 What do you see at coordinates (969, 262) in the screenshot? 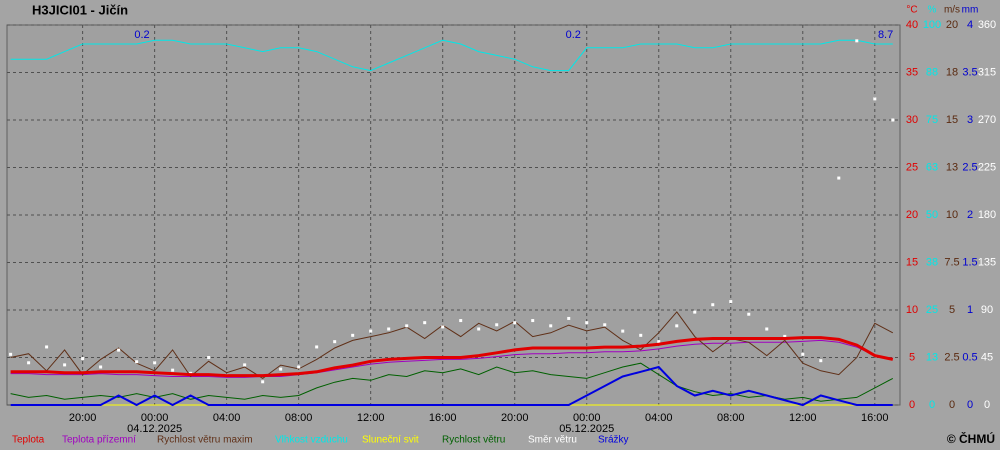
I see `y-tick-label: 1.5` at bounding box center [969, 262].